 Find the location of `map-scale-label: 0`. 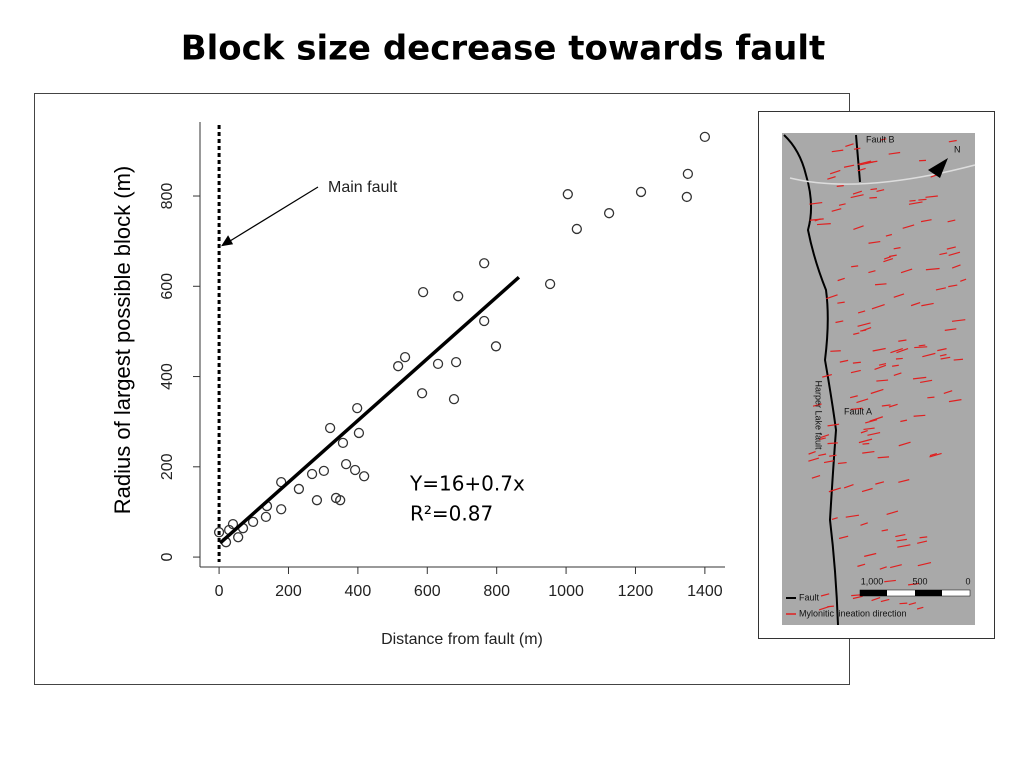

map-scale-label: 0 is located at coordinates (967, 581).